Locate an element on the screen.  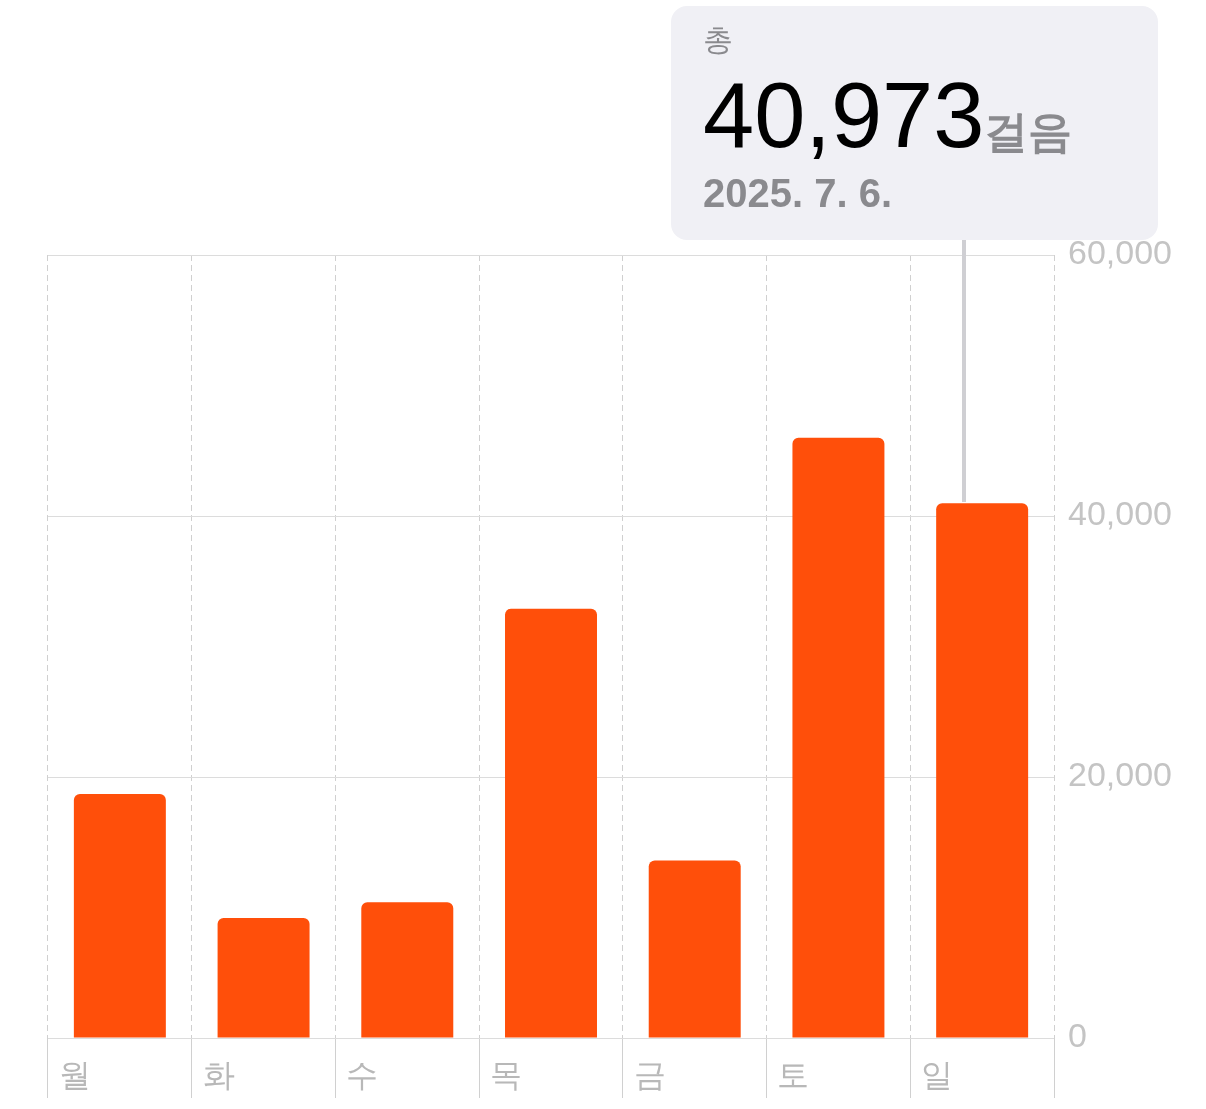
x-tick-label: 토 is located at coordinates (793, 1075).